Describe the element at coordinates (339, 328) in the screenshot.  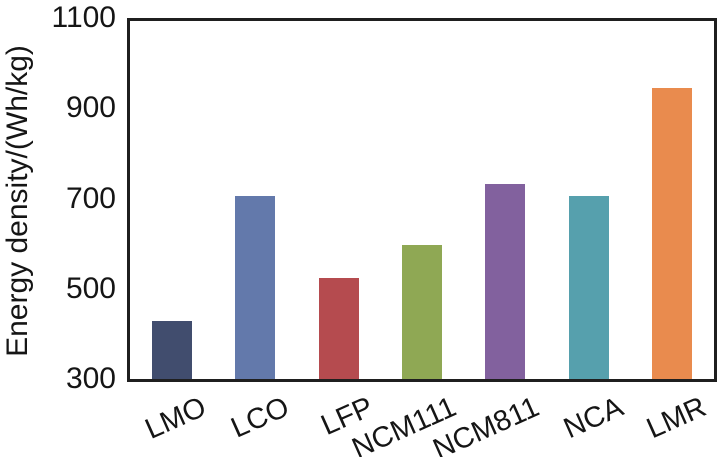
I see `bar-lfp` at that location.